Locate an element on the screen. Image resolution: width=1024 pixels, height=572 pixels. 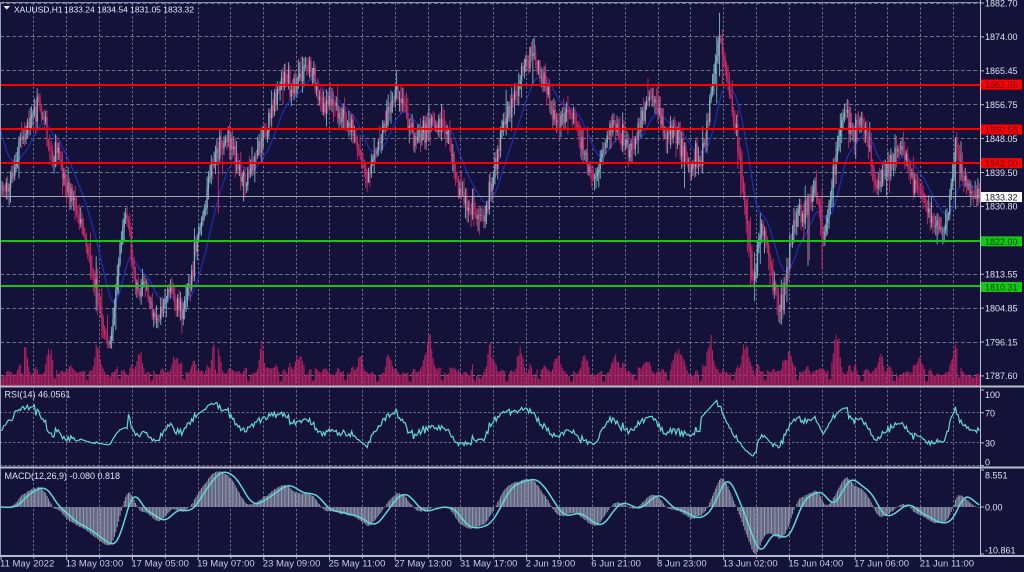
svg-text: 70 is located at coordinates (990, 413).